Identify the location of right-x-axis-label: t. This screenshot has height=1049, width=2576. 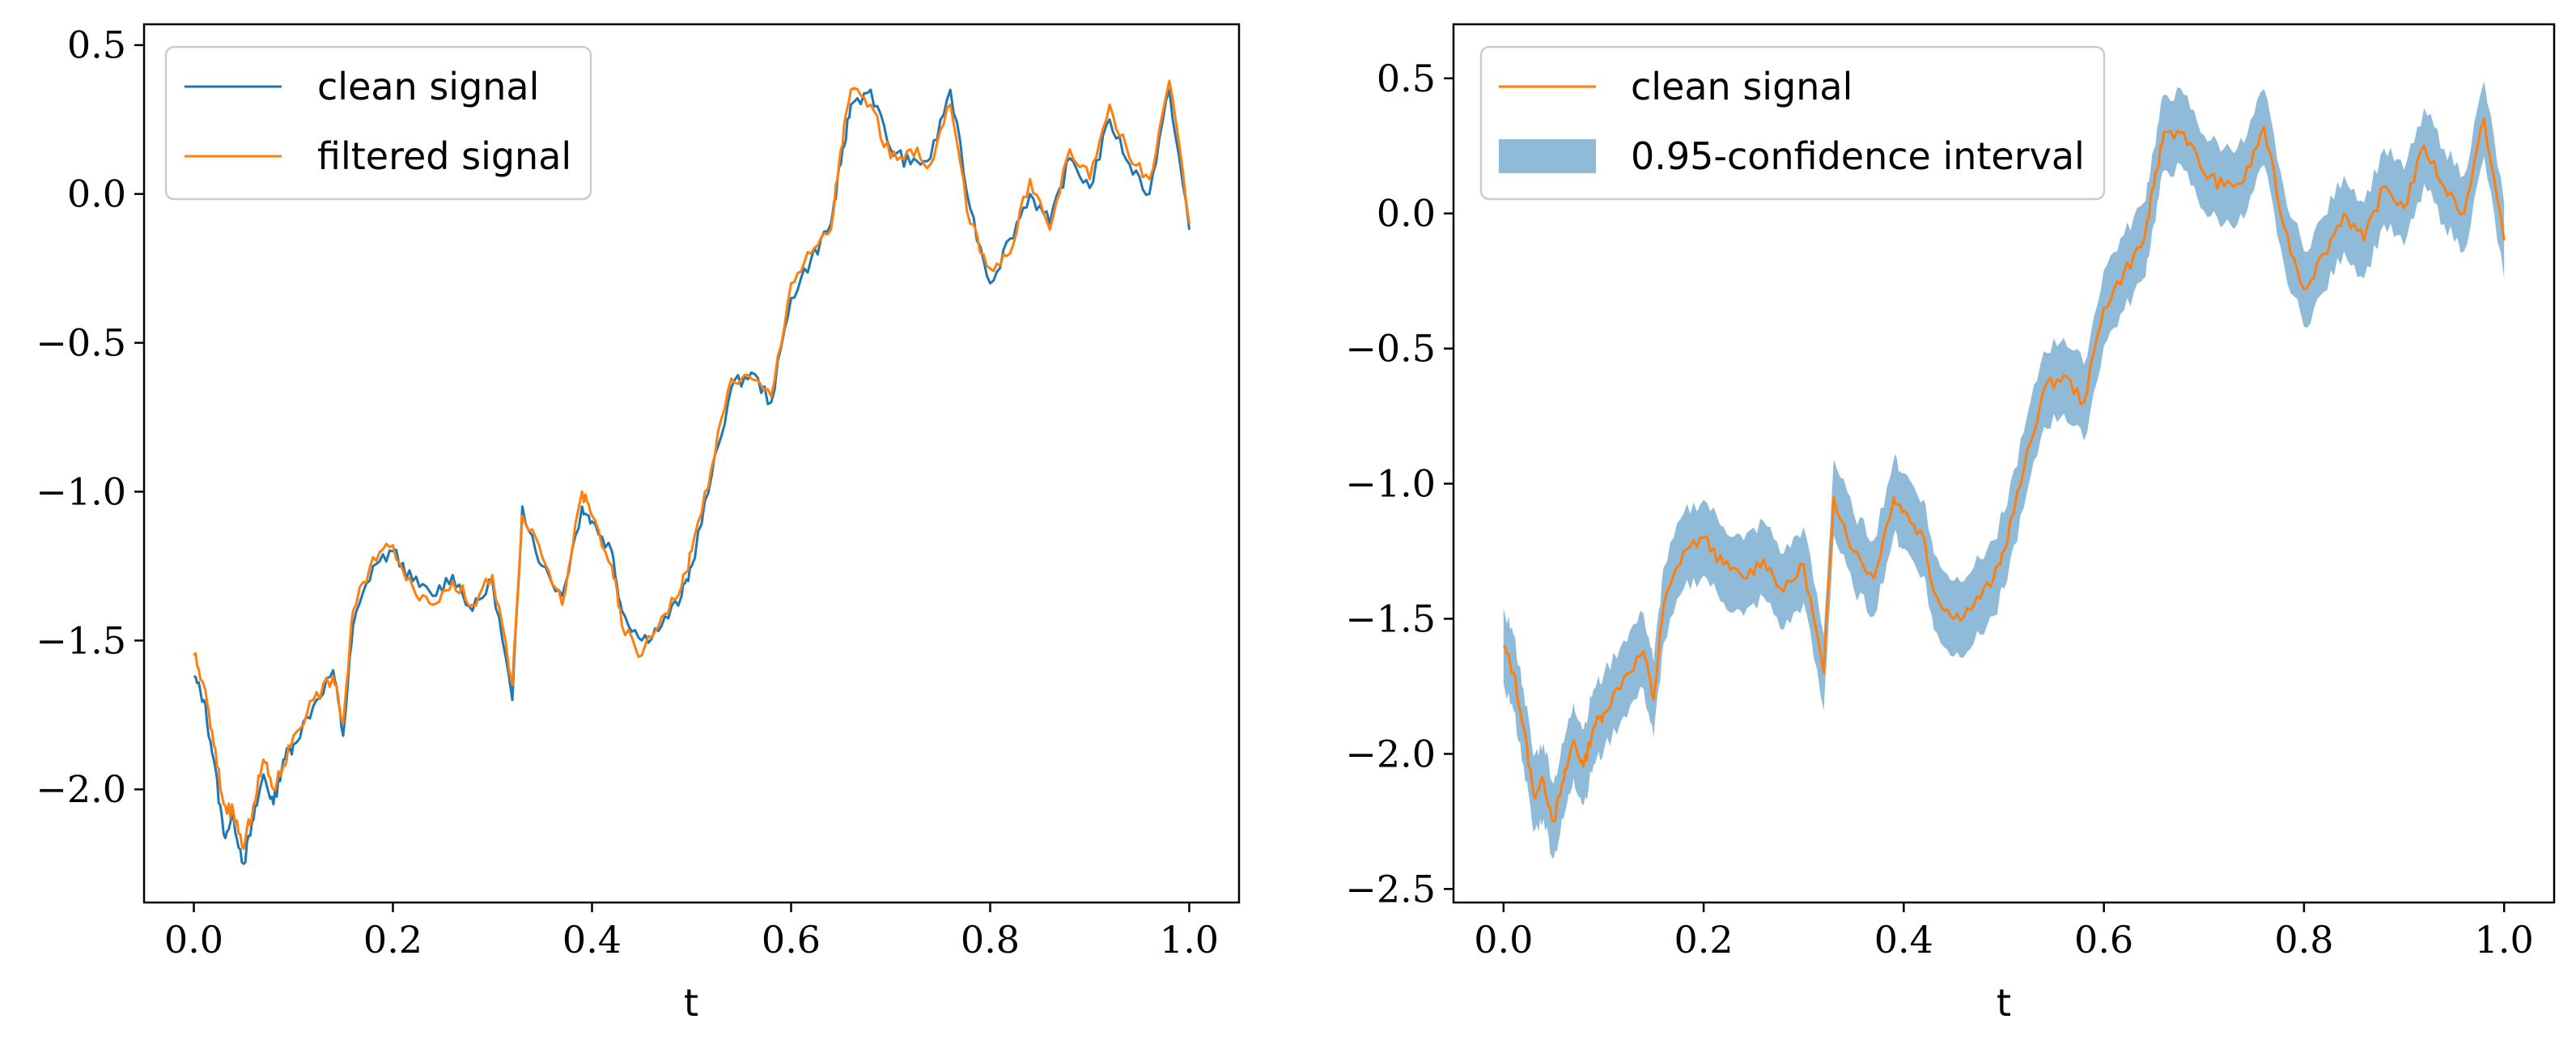
(2004, 1003).